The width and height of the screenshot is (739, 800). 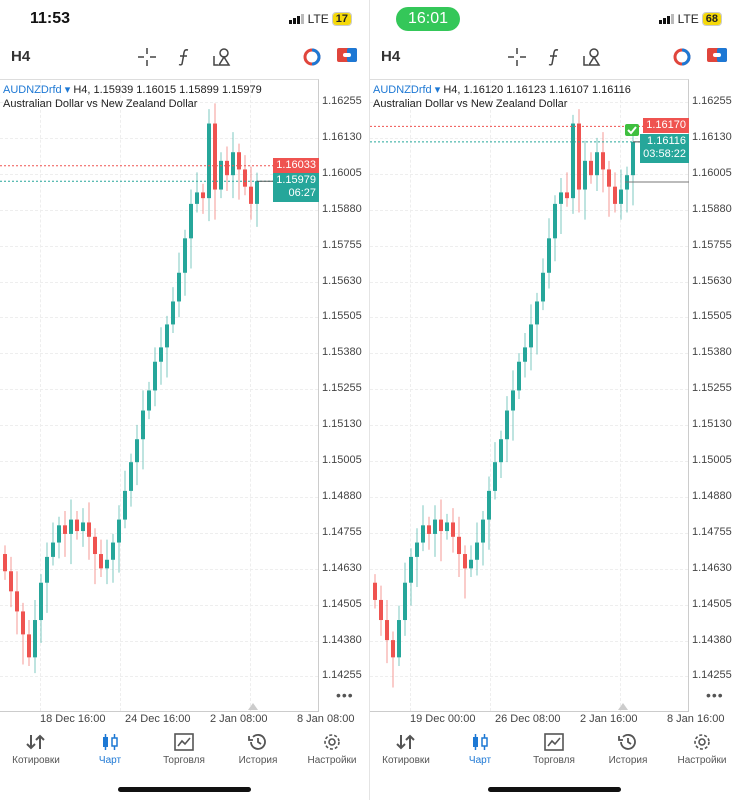 I want to click on price-axis-label: 1.14630, so click(x=712, y=567).